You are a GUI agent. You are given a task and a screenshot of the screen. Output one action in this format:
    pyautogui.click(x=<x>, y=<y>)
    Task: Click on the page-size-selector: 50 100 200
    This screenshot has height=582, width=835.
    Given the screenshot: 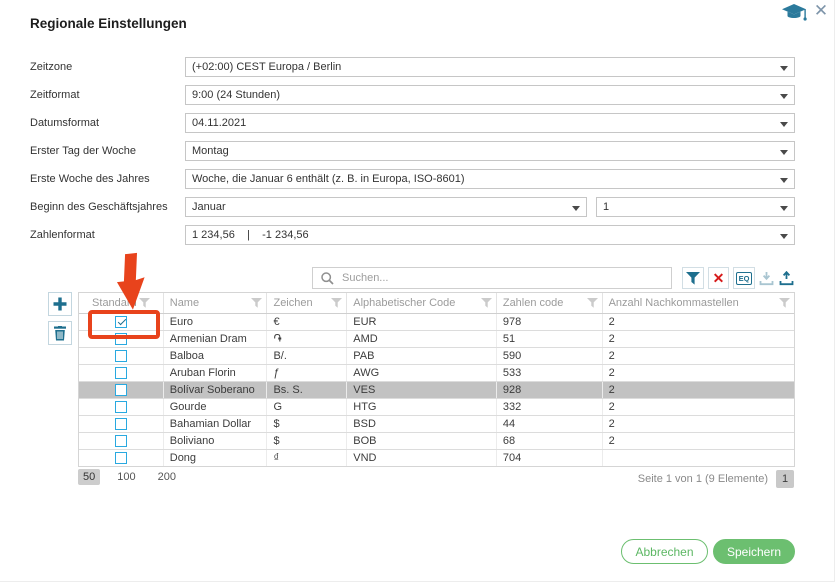 What is the action you would take?
    pyautogui.click(x=129, y=477)
    